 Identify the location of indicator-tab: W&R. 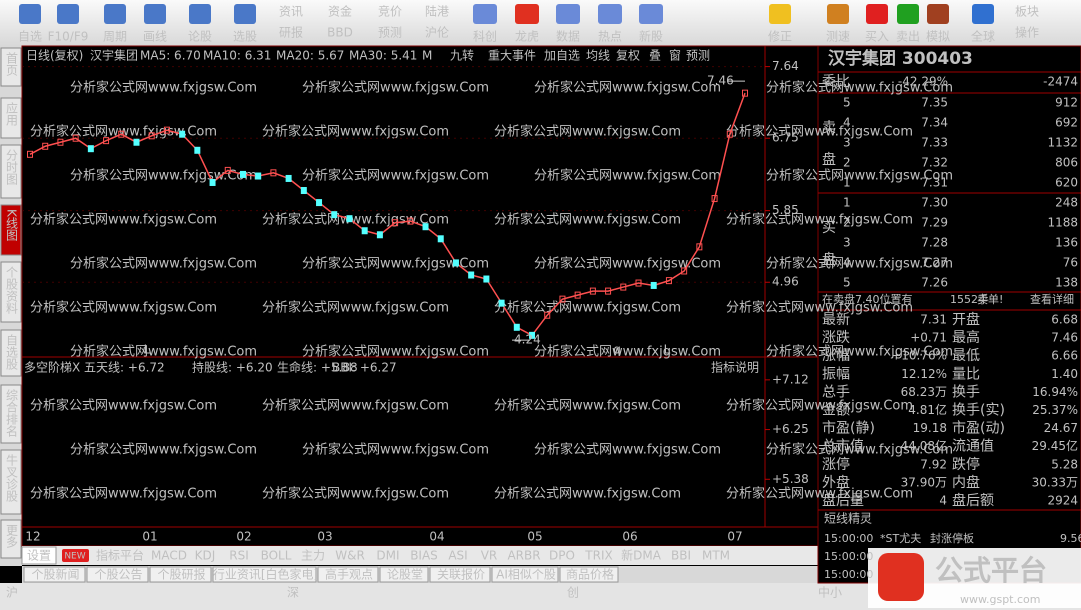
(350, 556).